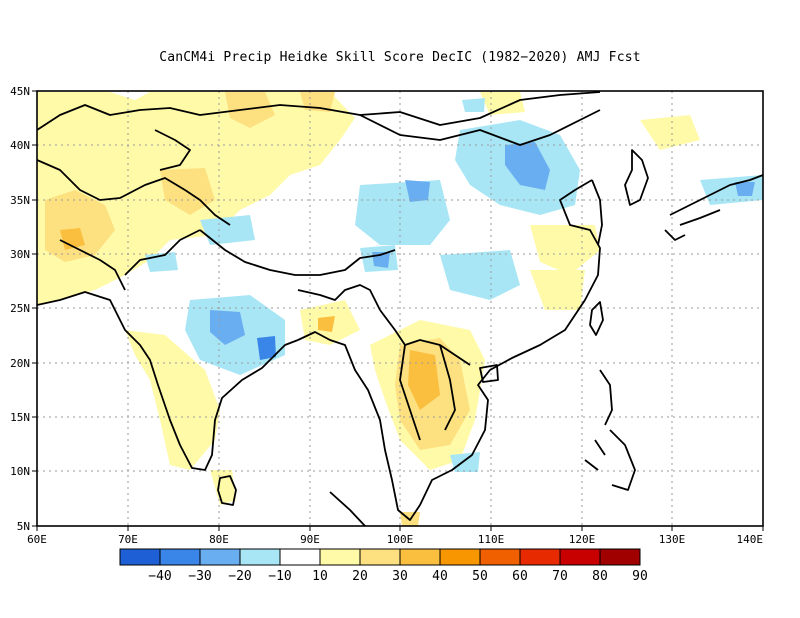 The image size is (800, 618). What do you see at coordinates (20, 91) in the screenshot?
I see `lat-tick-label: 45N` at bounding box center [20, 91].